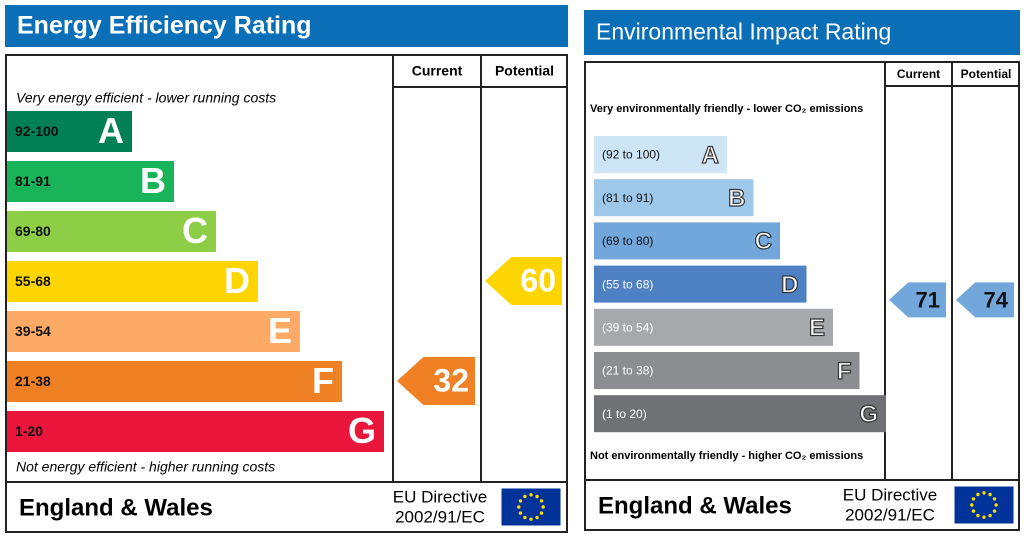 The height and width of the screenshot is (539, 1030). I want to click on band-range: (55 to 68), so click(627, 284).